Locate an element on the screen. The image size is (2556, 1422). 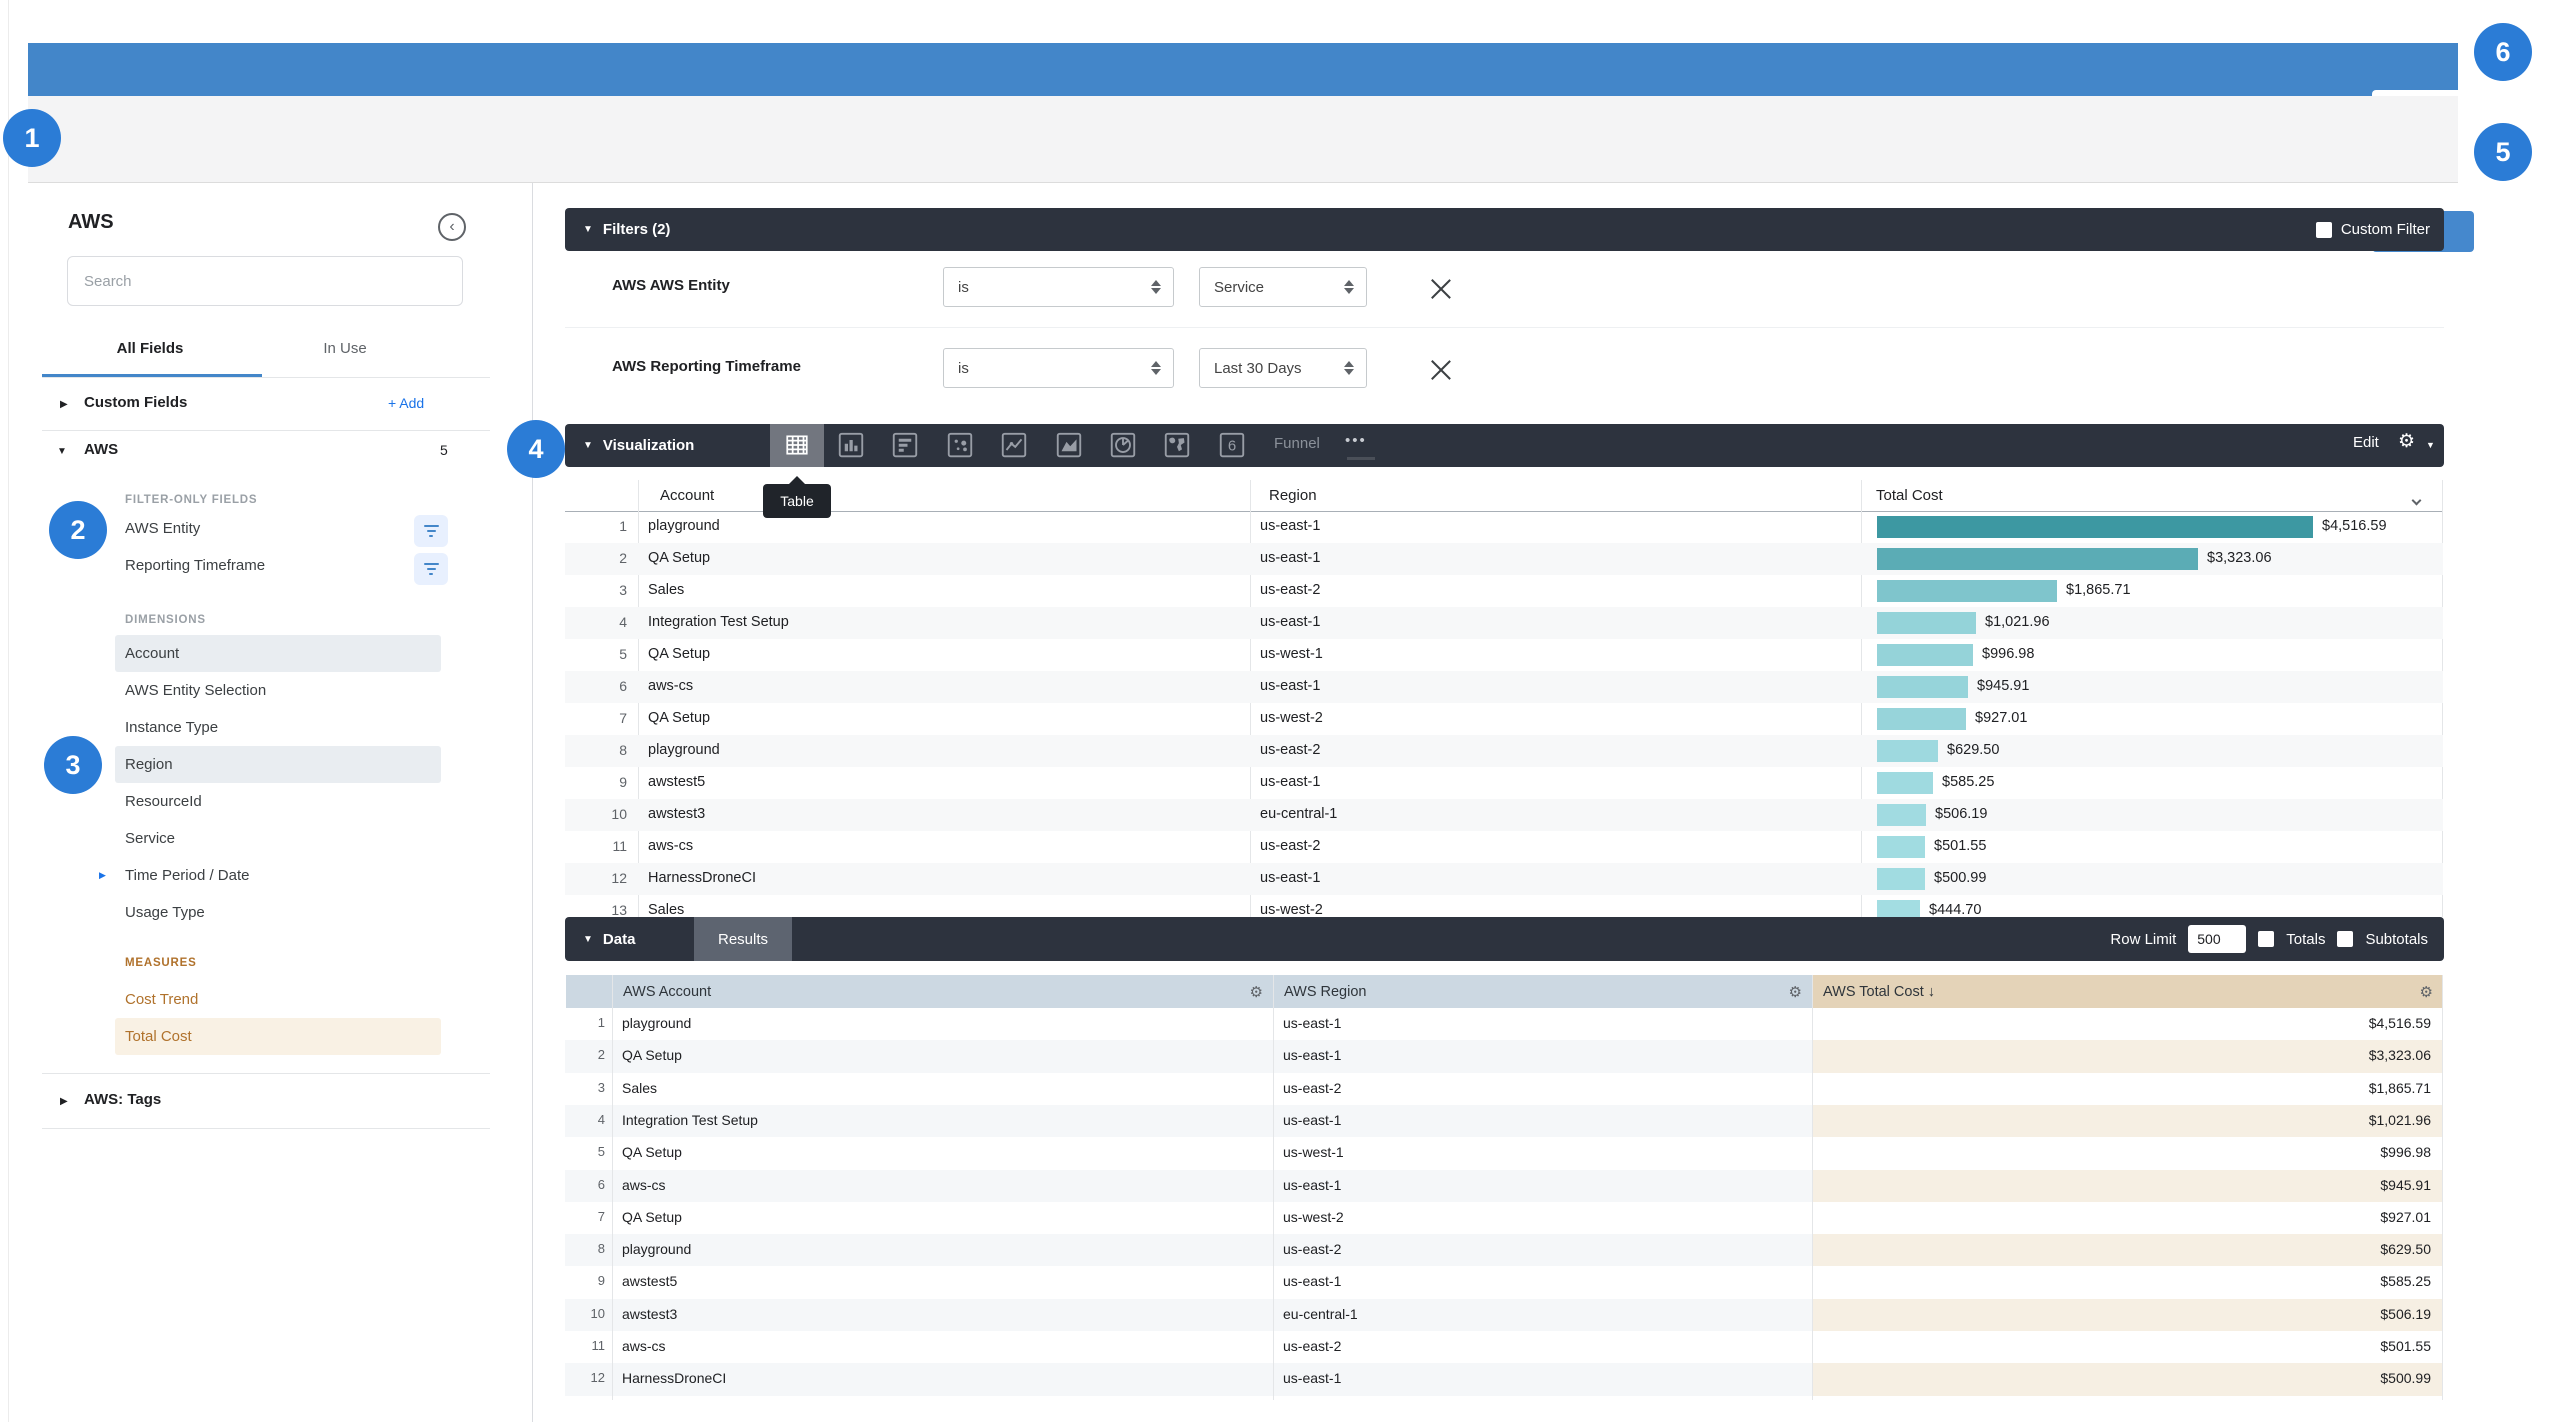
viz-column-total-cost: Total Cost is located at coordinates (1909, 495).